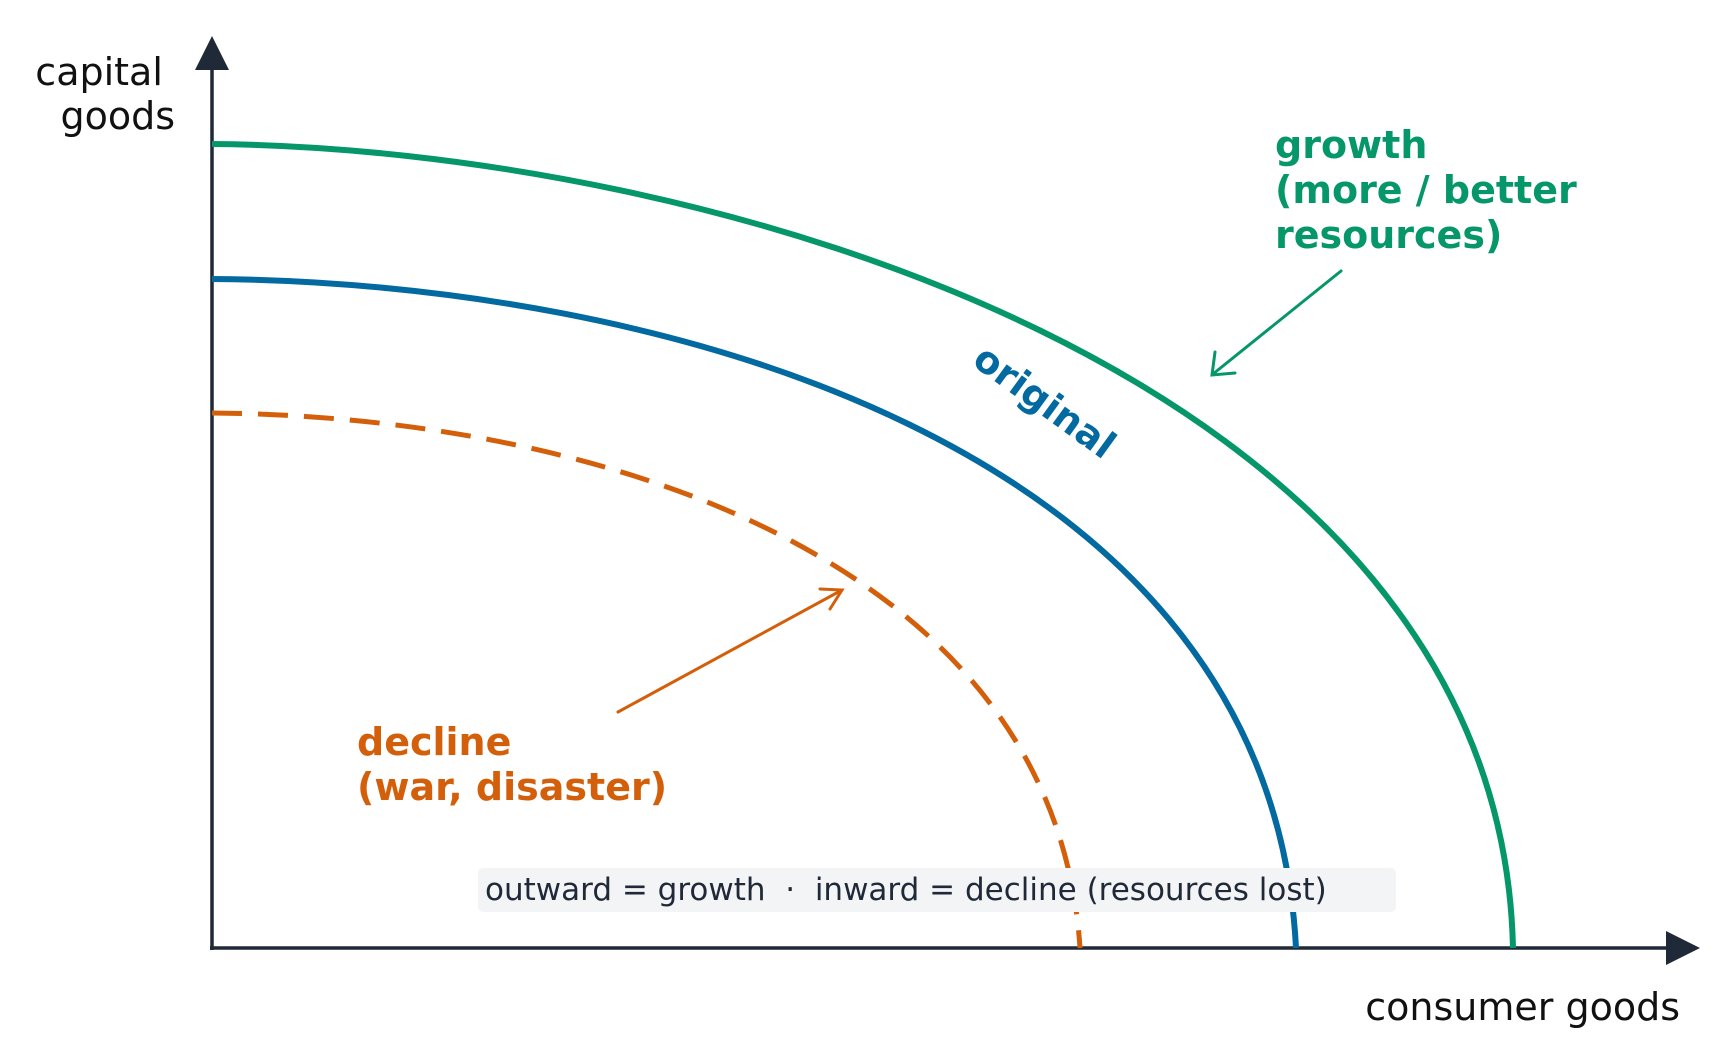  What do you see at coordinates (1276, 323) in the screenshot?
I see `growth-arrow` at bounding box center [1276, 323].